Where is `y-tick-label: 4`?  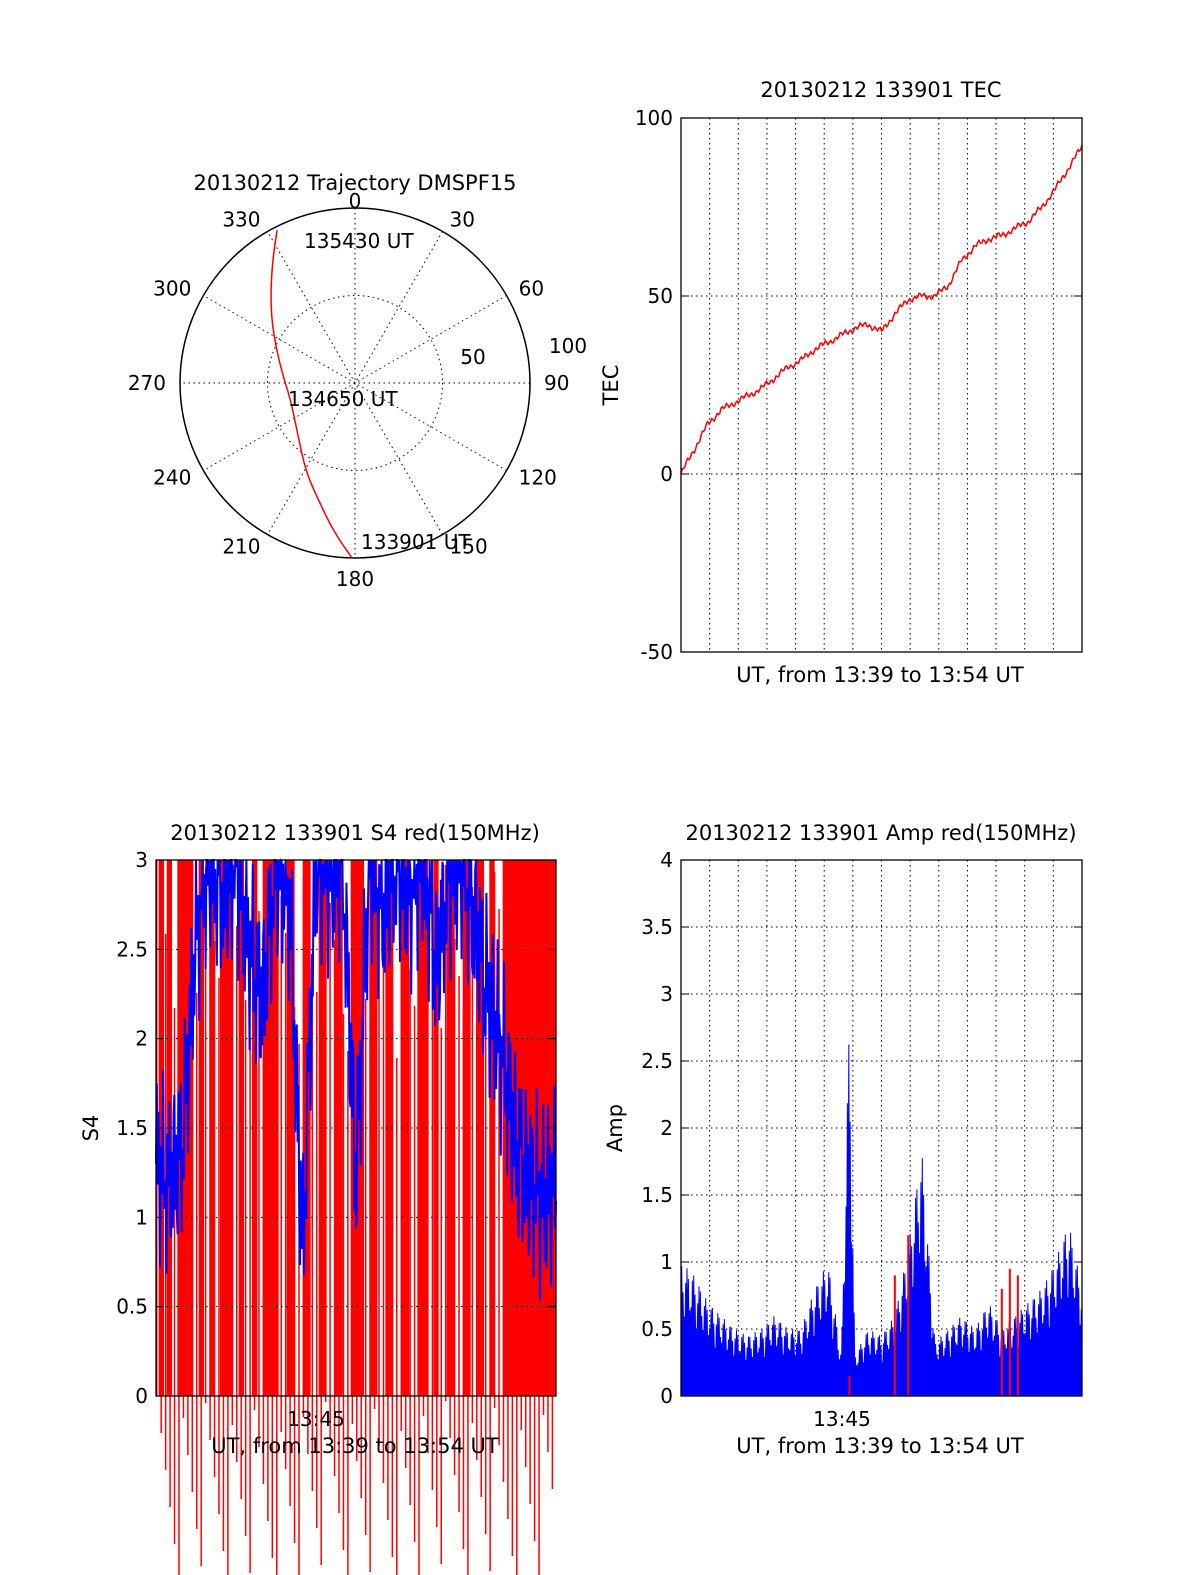 y-tick-label: 4 is located at coordinates (666, 860).